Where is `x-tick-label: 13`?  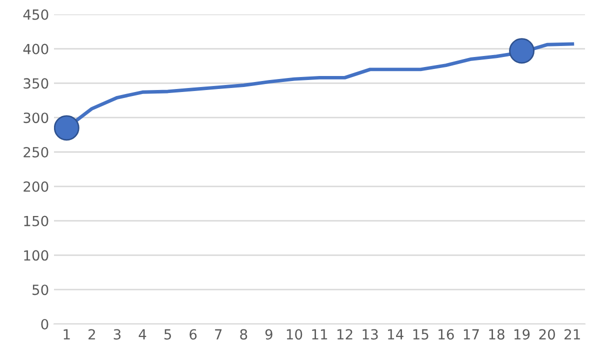
x-tick-label: 13 is located at coordinates (370, 334).